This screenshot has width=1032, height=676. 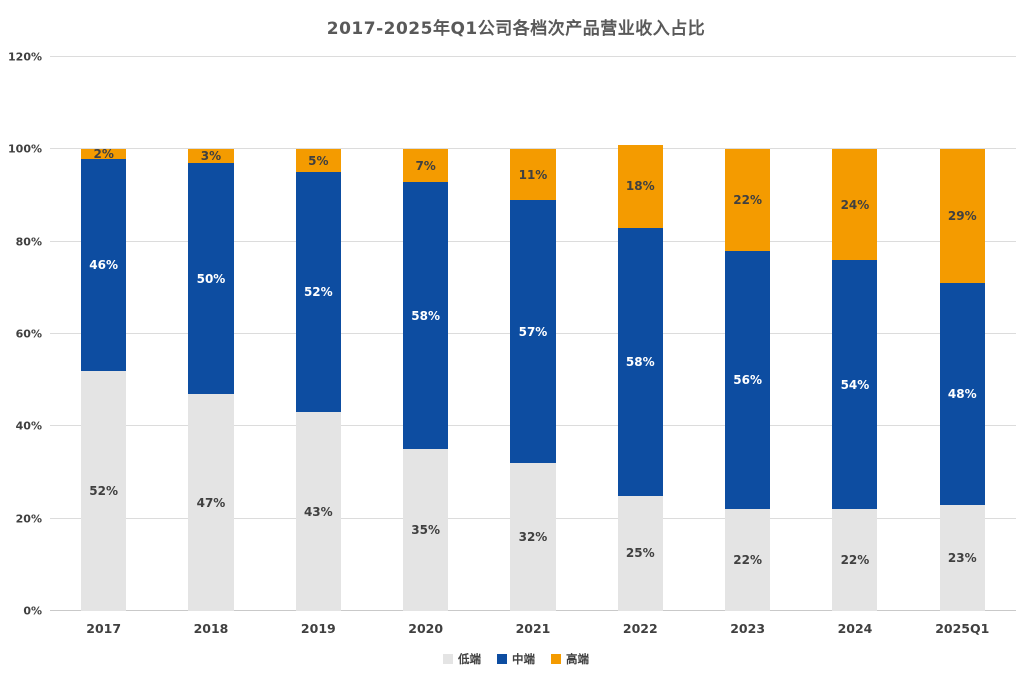 I want to click on legend-item-中端: 中端, so click(x=516, y=659).